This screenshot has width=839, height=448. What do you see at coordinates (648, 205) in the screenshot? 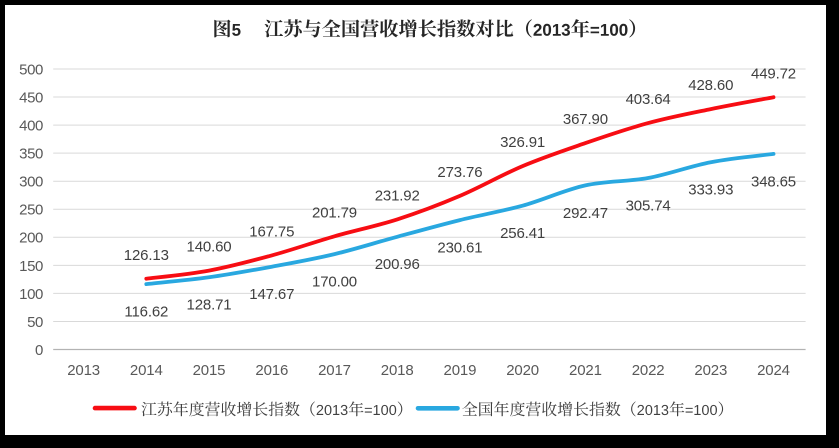
I see `svg-text: 305.74` at bounding box center [648, 205].